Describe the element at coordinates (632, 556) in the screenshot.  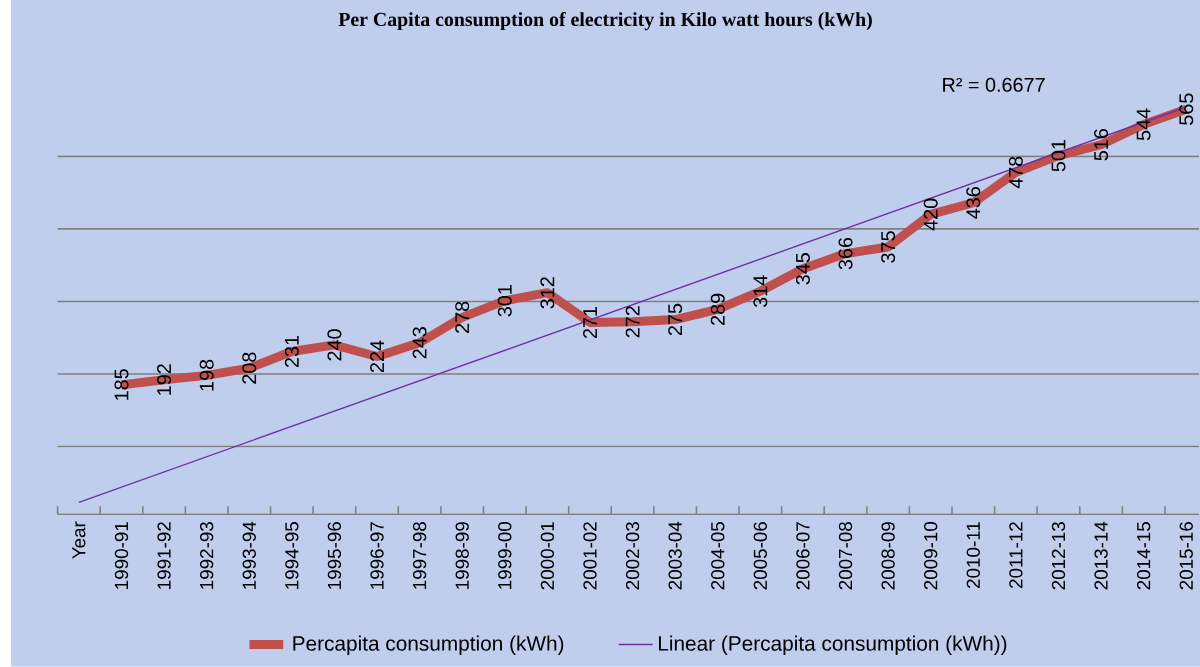
I see `x-tick-label: 2002-03` at that location.